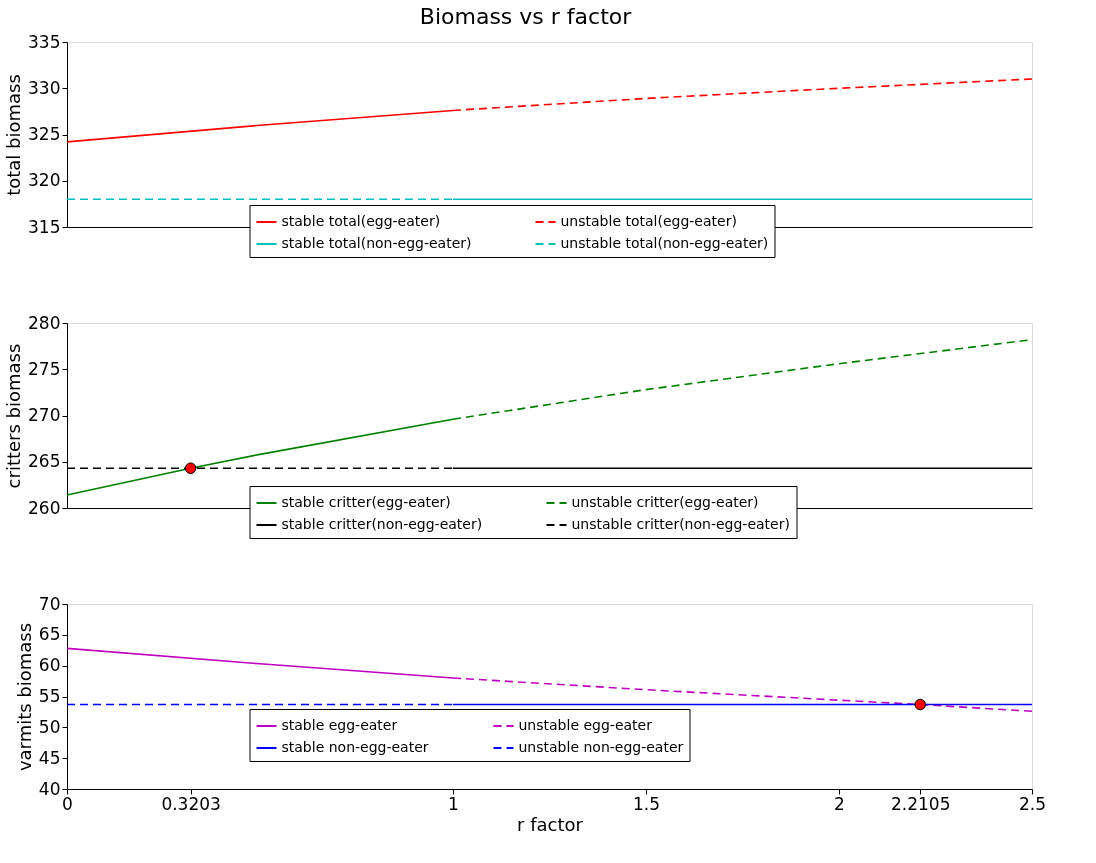 The width and height of the screenshot is (1096, 863). What do you see at coordinates (44, 134) in the screenshot?
I see `y-tick-label: 325` at bounding box center [44, 134].